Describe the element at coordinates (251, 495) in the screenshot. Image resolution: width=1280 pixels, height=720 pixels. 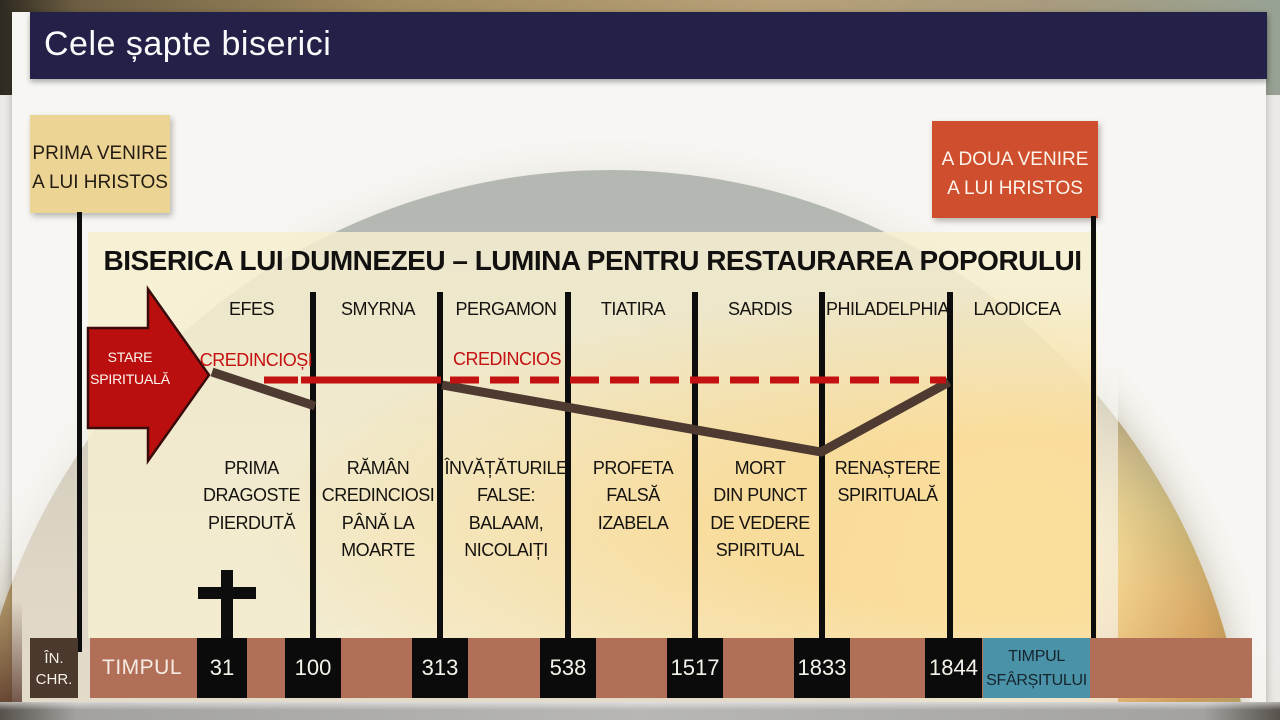
I see `church-note-efes: PRIMA DRAGOSTE PIERDUTĂ` at that location.